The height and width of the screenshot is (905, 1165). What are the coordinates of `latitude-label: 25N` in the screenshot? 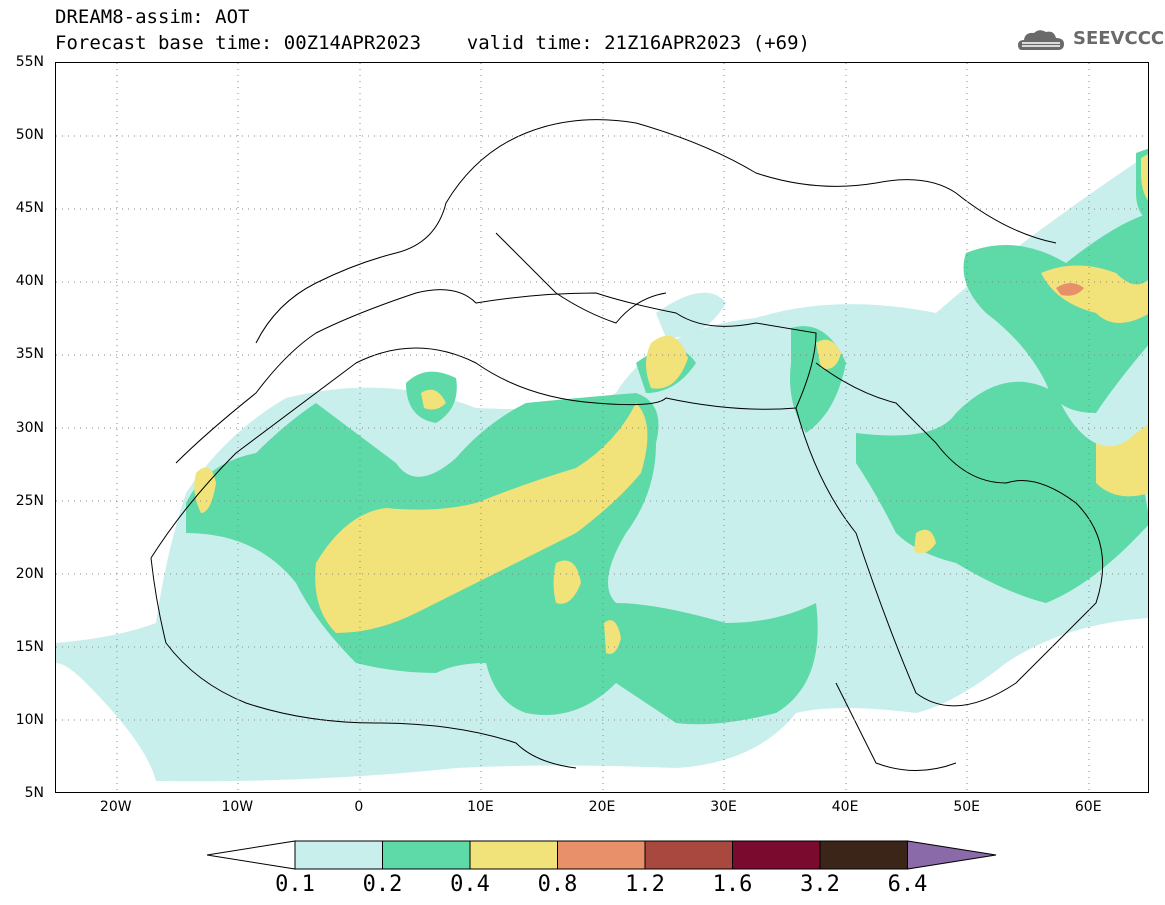 It's located at (29, 500).